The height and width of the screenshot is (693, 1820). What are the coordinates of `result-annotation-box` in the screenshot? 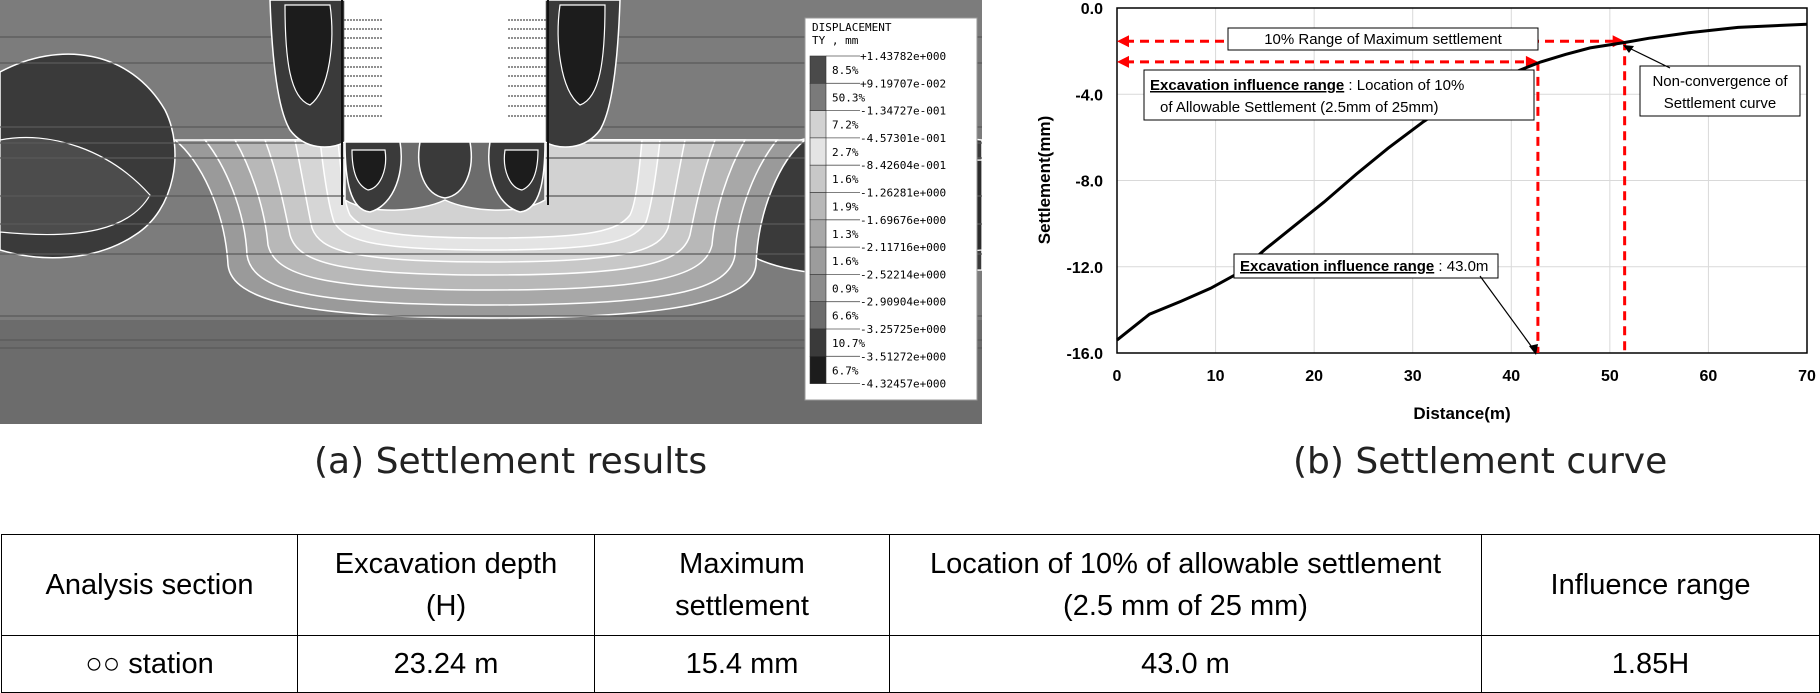 It's located at (1366, 266).